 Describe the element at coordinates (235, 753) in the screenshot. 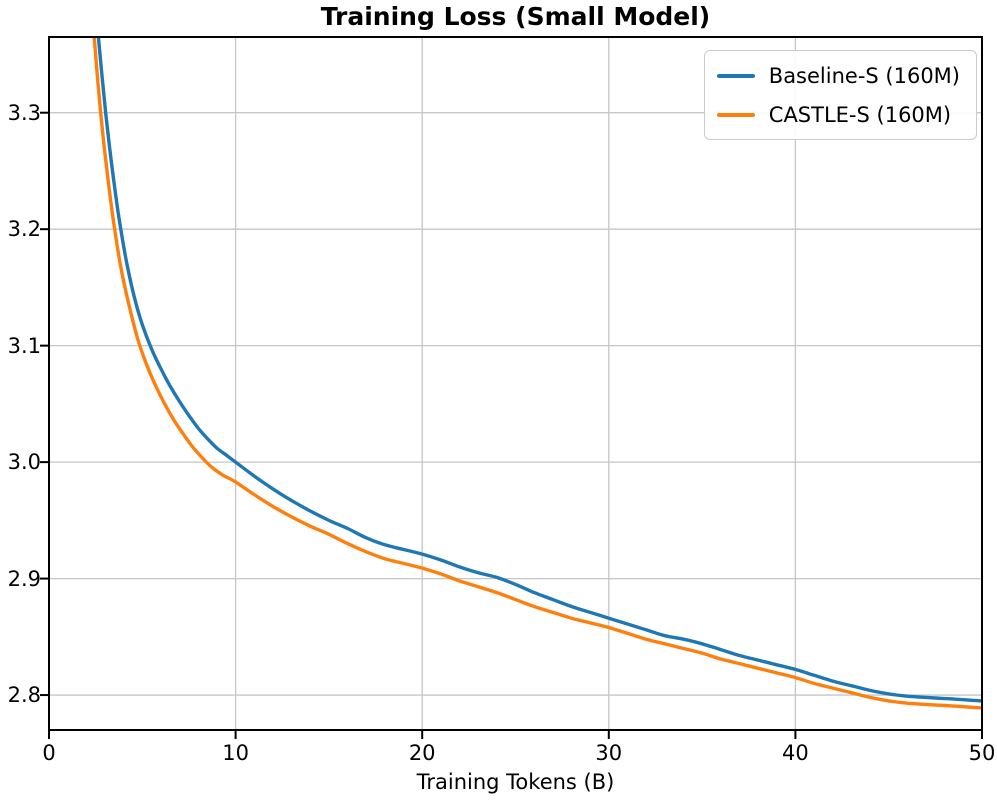

I see `x-tick-label: 10` at that location.